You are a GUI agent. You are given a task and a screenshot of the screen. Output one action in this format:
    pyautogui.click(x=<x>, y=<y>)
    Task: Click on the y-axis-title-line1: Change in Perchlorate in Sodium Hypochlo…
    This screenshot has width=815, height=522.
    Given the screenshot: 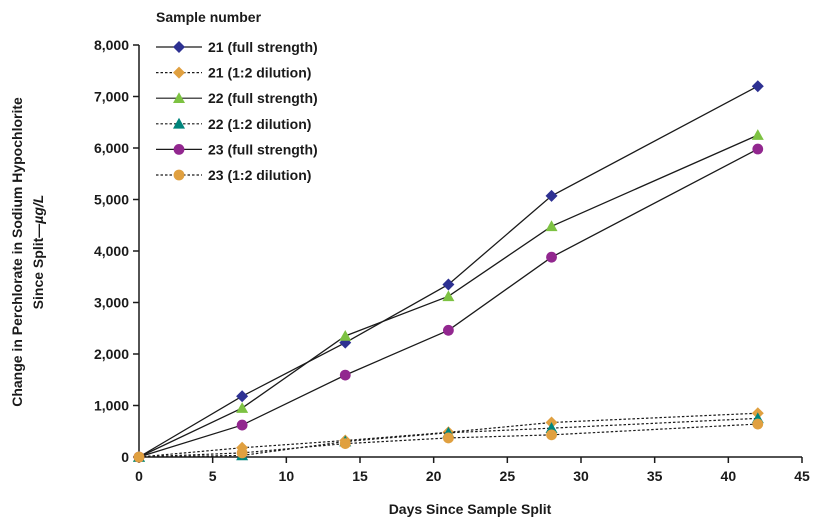 What is the action you would take?
    pyautogui.click(x=17, y=252)
    